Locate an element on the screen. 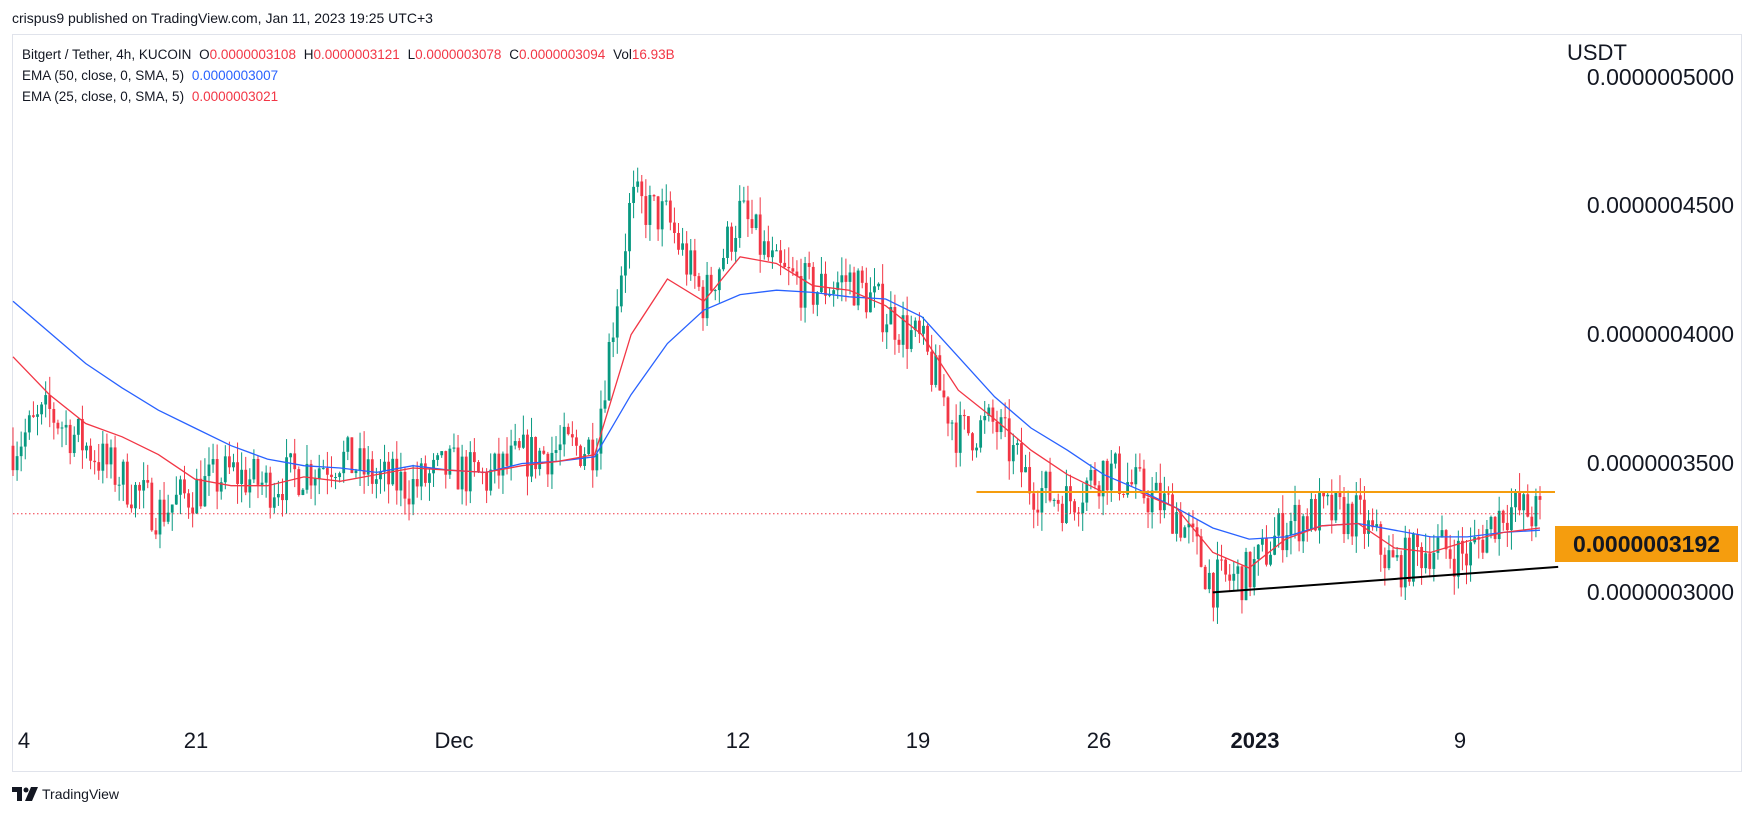 This screenshot has height=818, width=1756. x-tick-label: 12 is located at coordinates (738, 740).